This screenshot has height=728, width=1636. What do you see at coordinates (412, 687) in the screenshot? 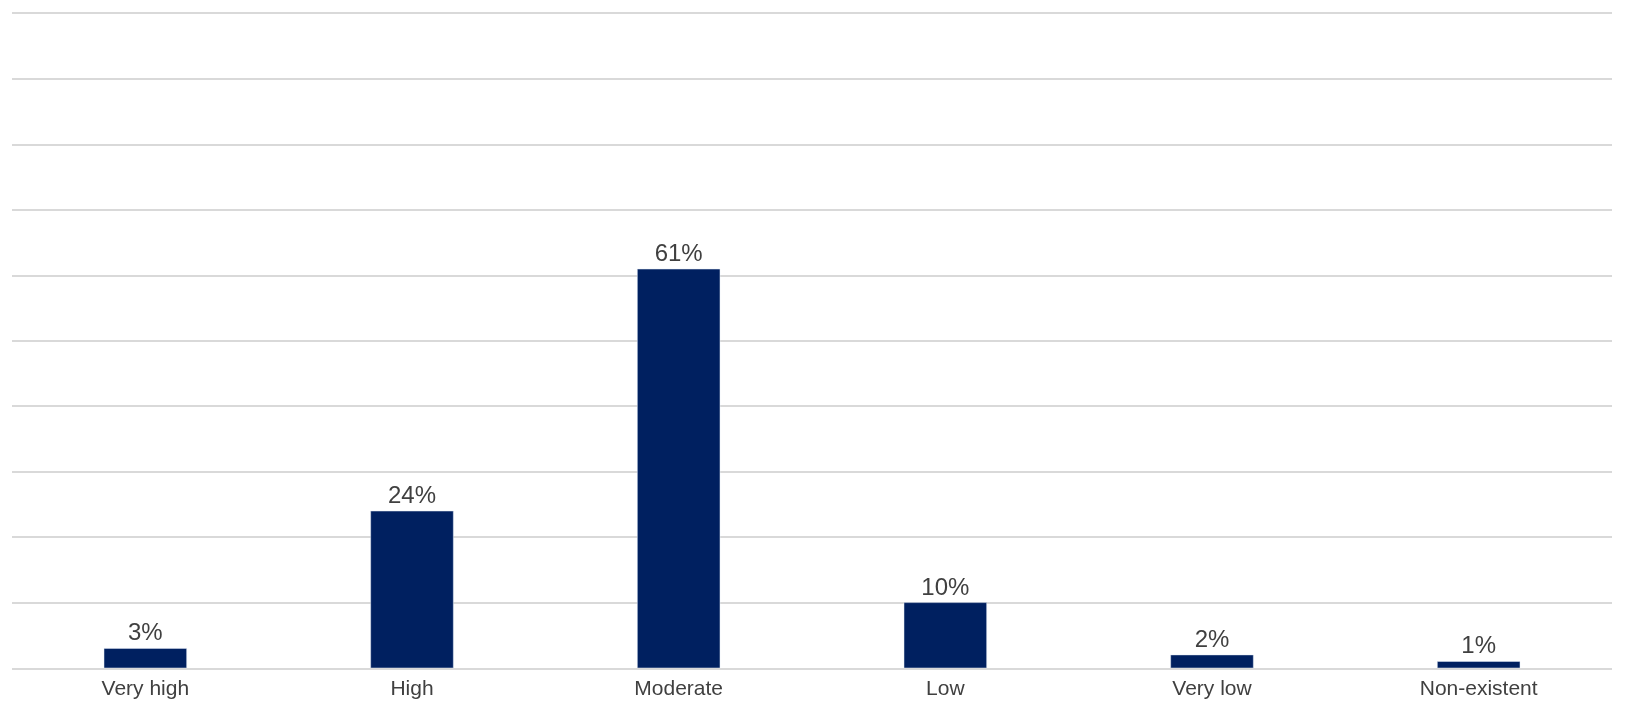
I see `x-tick-label: High` at bounding box center [412, 687].